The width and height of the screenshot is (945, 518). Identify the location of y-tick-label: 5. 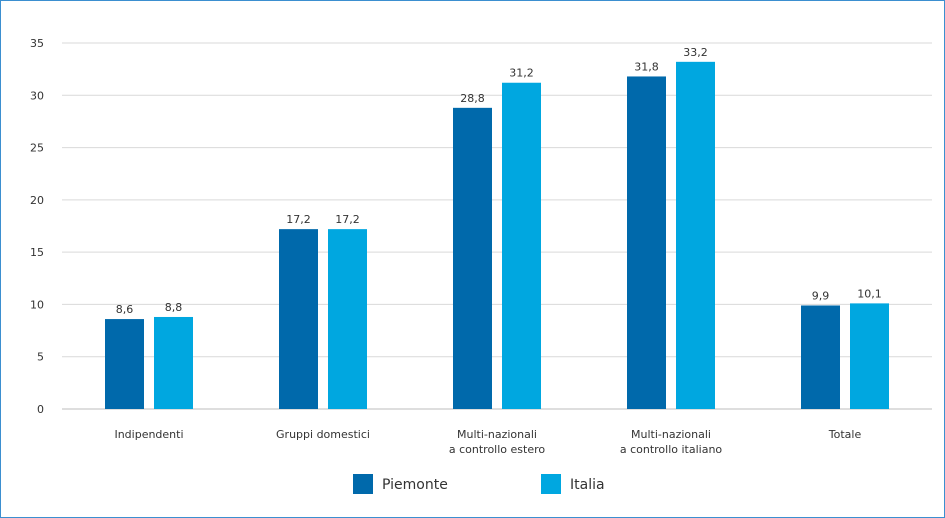
(40, 357).